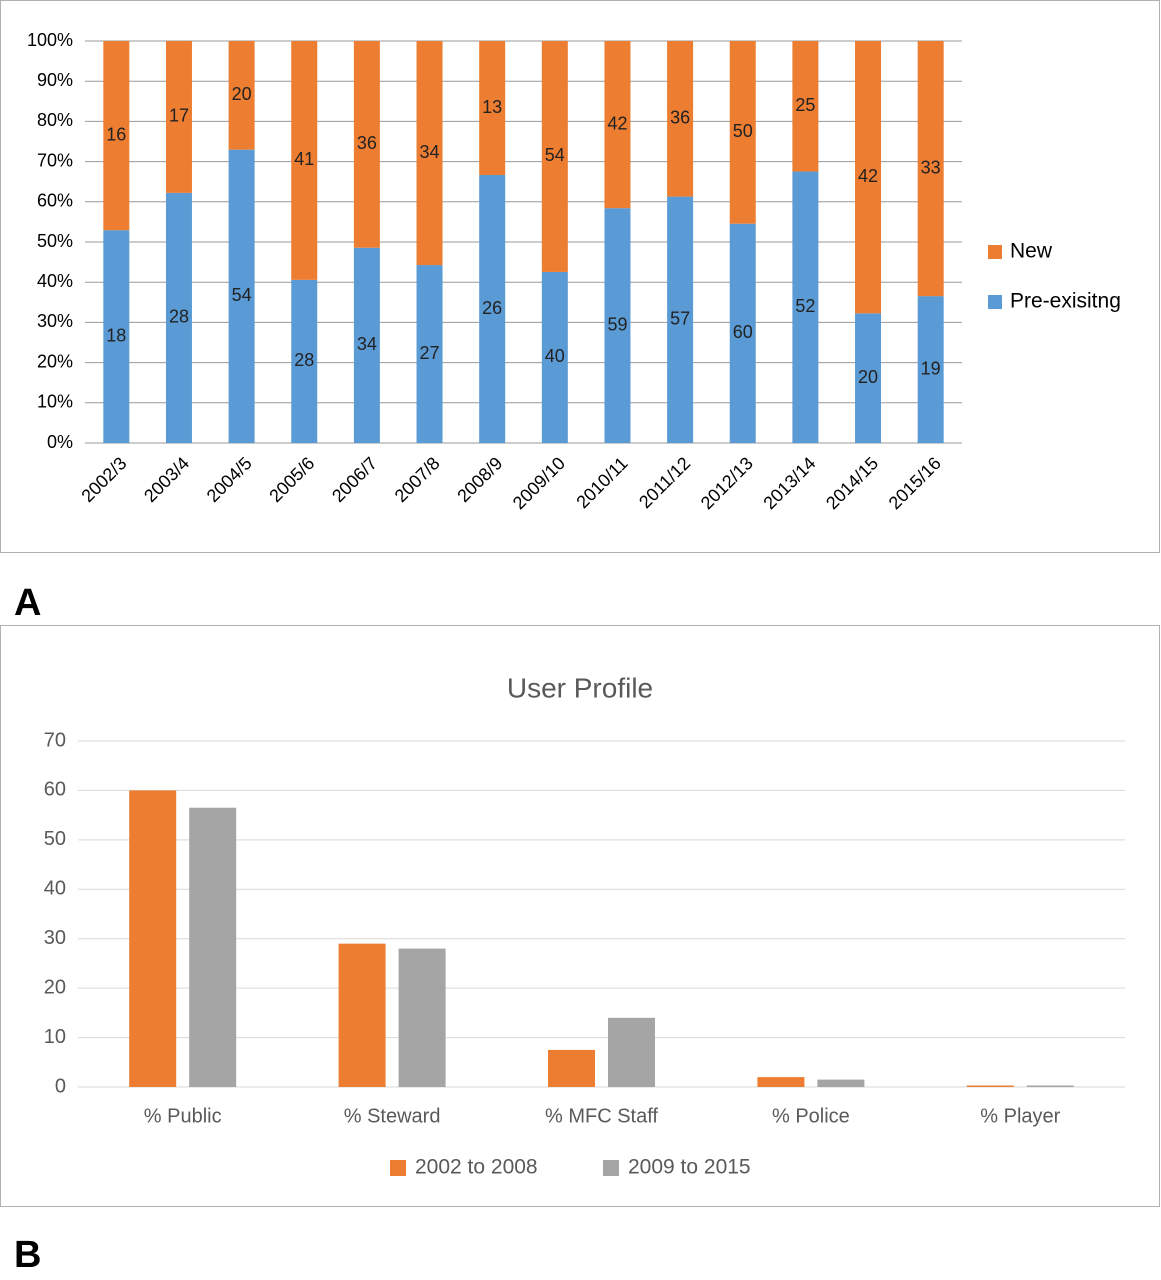 Image resolution: width=1161 pixels, height=1280 pixels. Describe the element at coordinates (476, 1167) in the screenshot. I see `legend-label: 2002 to 2008` at that location.